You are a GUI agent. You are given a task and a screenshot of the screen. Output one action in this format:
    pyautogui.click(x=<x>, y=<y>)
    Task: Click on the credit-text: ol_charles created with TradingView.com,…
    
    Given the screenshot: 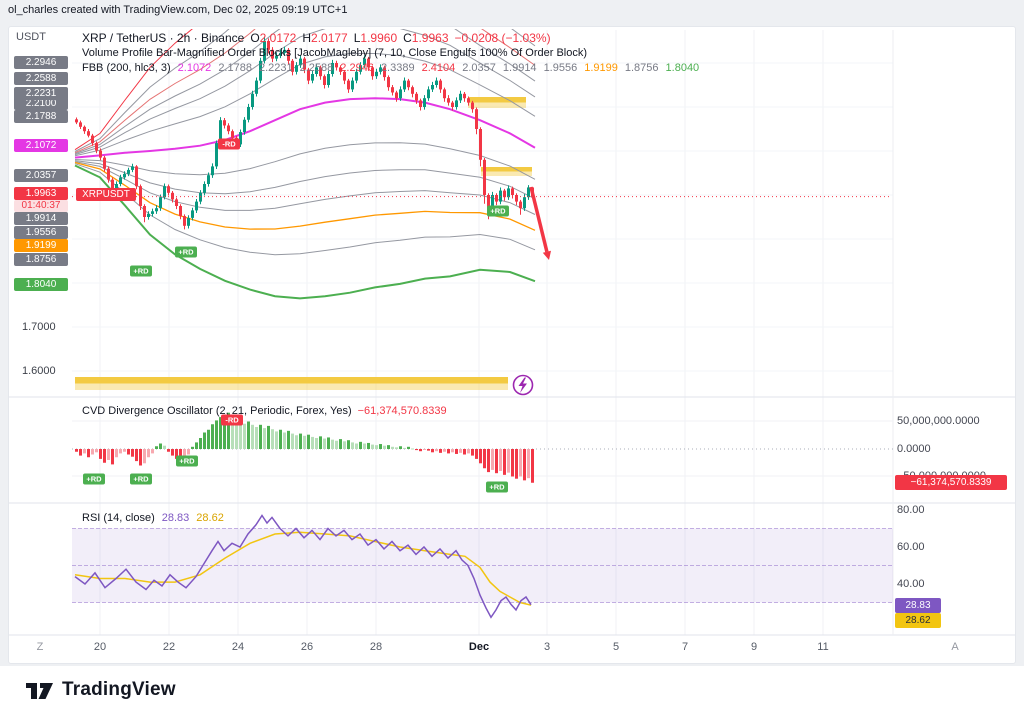 What is the action you would take?
    pyautogui.click(x=178, y=10)
    